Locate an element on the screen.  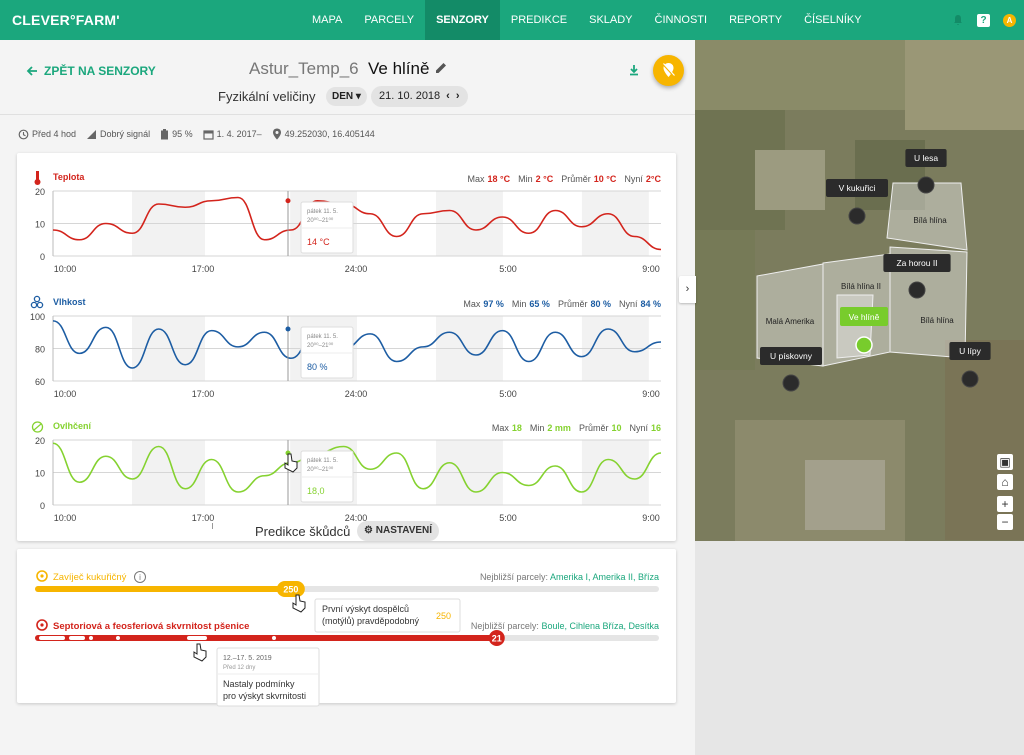
date-picker: 21. 10. 2018 ‹ › is located at coordinates (419, 96).